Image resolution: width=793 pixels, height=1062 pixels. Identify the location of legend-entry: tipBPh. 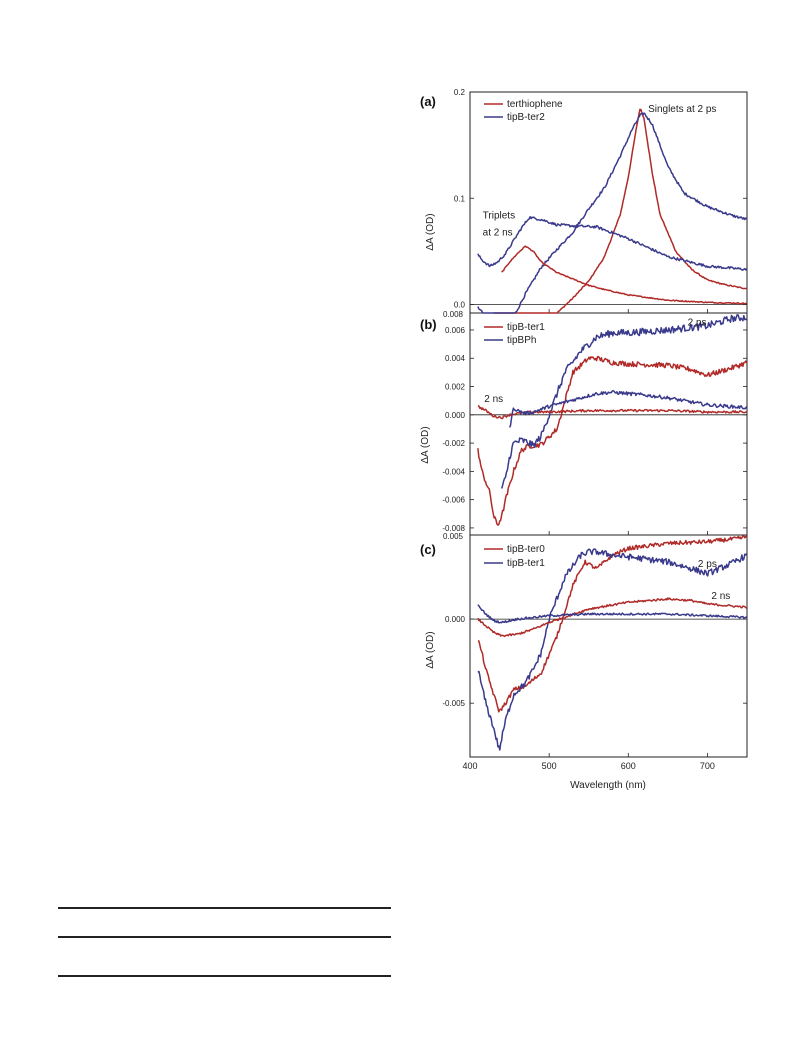
(521, 340).